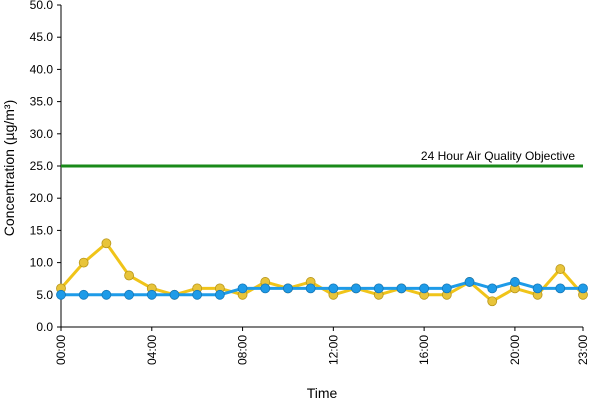  Describe the element at coordinates (42, 230) in the screenshot. I see `y-tick-label: 15.0` at that location.